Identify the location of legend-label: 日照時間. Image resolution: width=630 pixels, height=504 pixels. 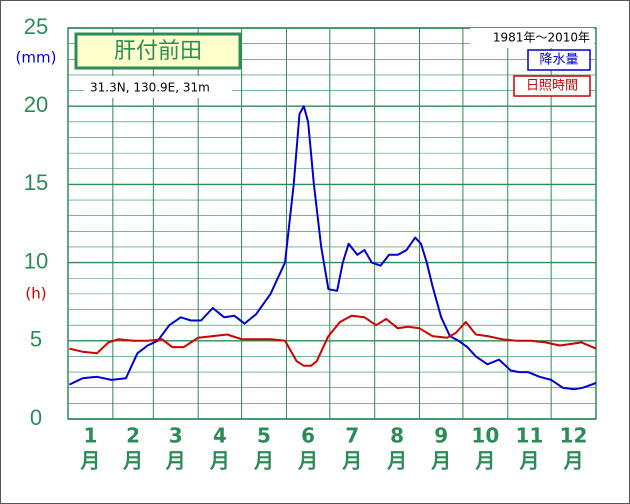
(552, 86).